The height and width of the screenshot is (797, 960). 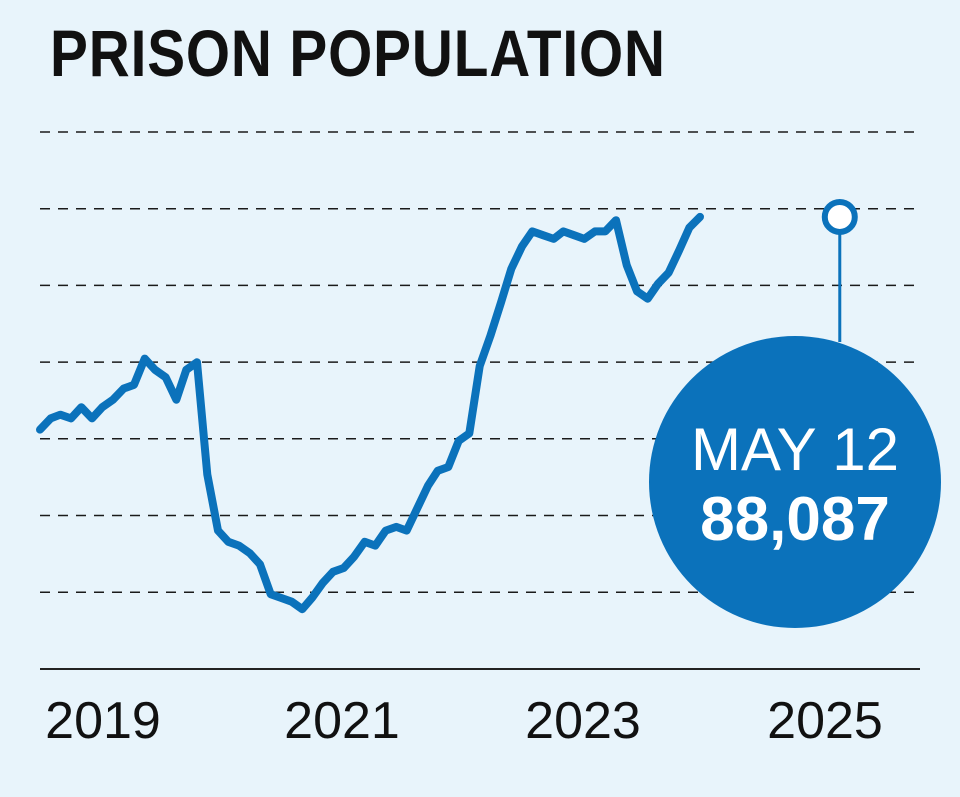 What do you see at coordinates (103, 721) in the screenshot?
I see `x-tick-label: 2019` at bounding box center [103, 721].